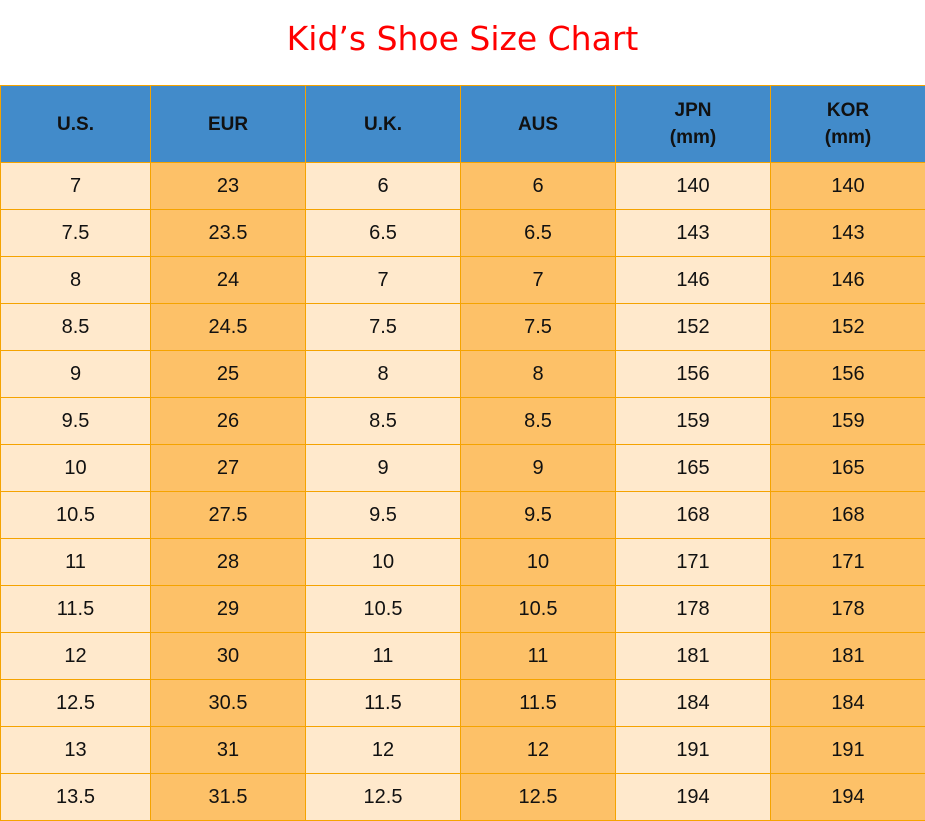 Image resolution: width=925 pixels, height=821 pixels. I want to click on table-cell: 30.5, so click(228, 703).